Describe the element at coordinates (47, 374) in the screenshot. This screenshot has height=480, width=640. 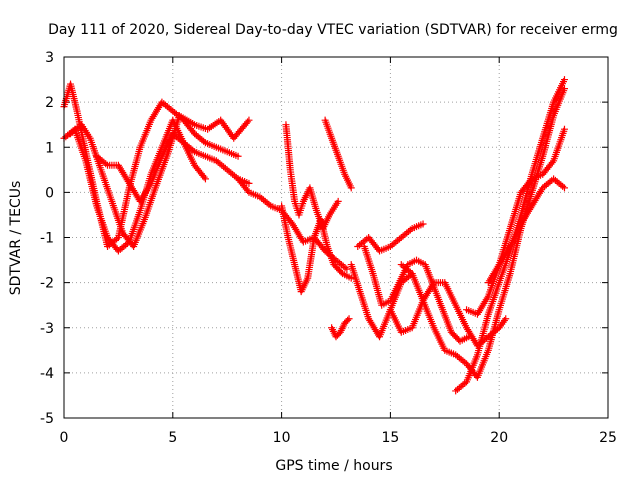
I see `y-tick-label: -4` at that location.